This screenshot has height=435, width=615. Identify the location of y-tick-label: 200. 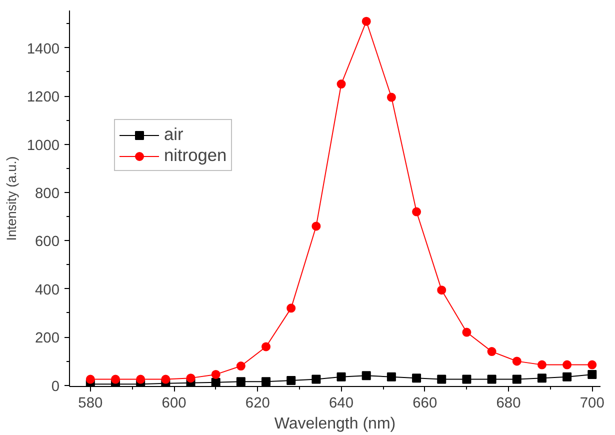
(47, 338).